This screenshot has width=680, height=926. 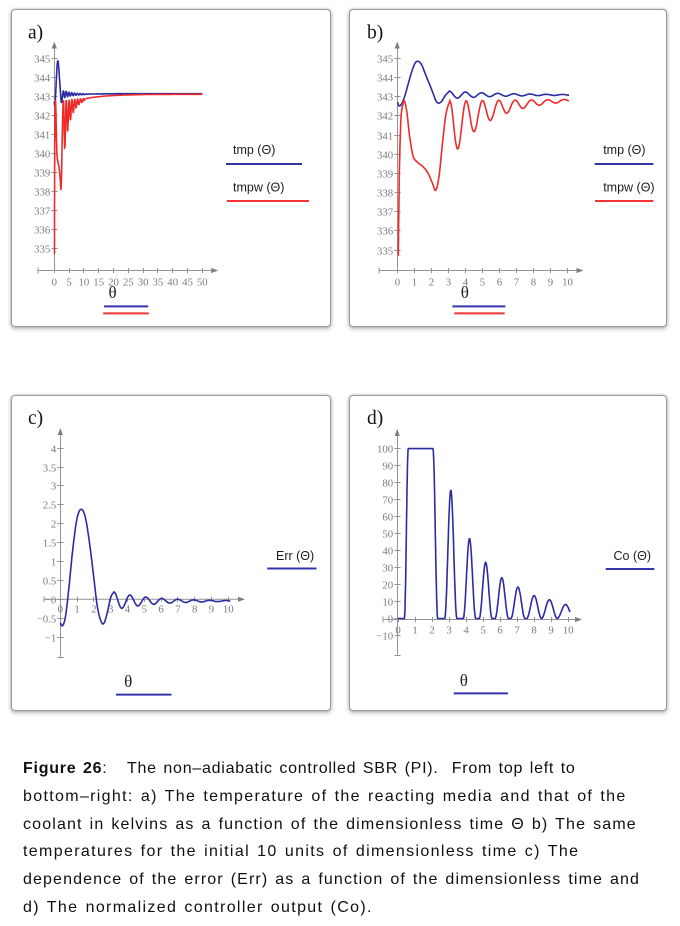 What do you see at coordinates (187, 282) in the screenshot?
I see `svg-text: 45` at bounding box center [187, 282].